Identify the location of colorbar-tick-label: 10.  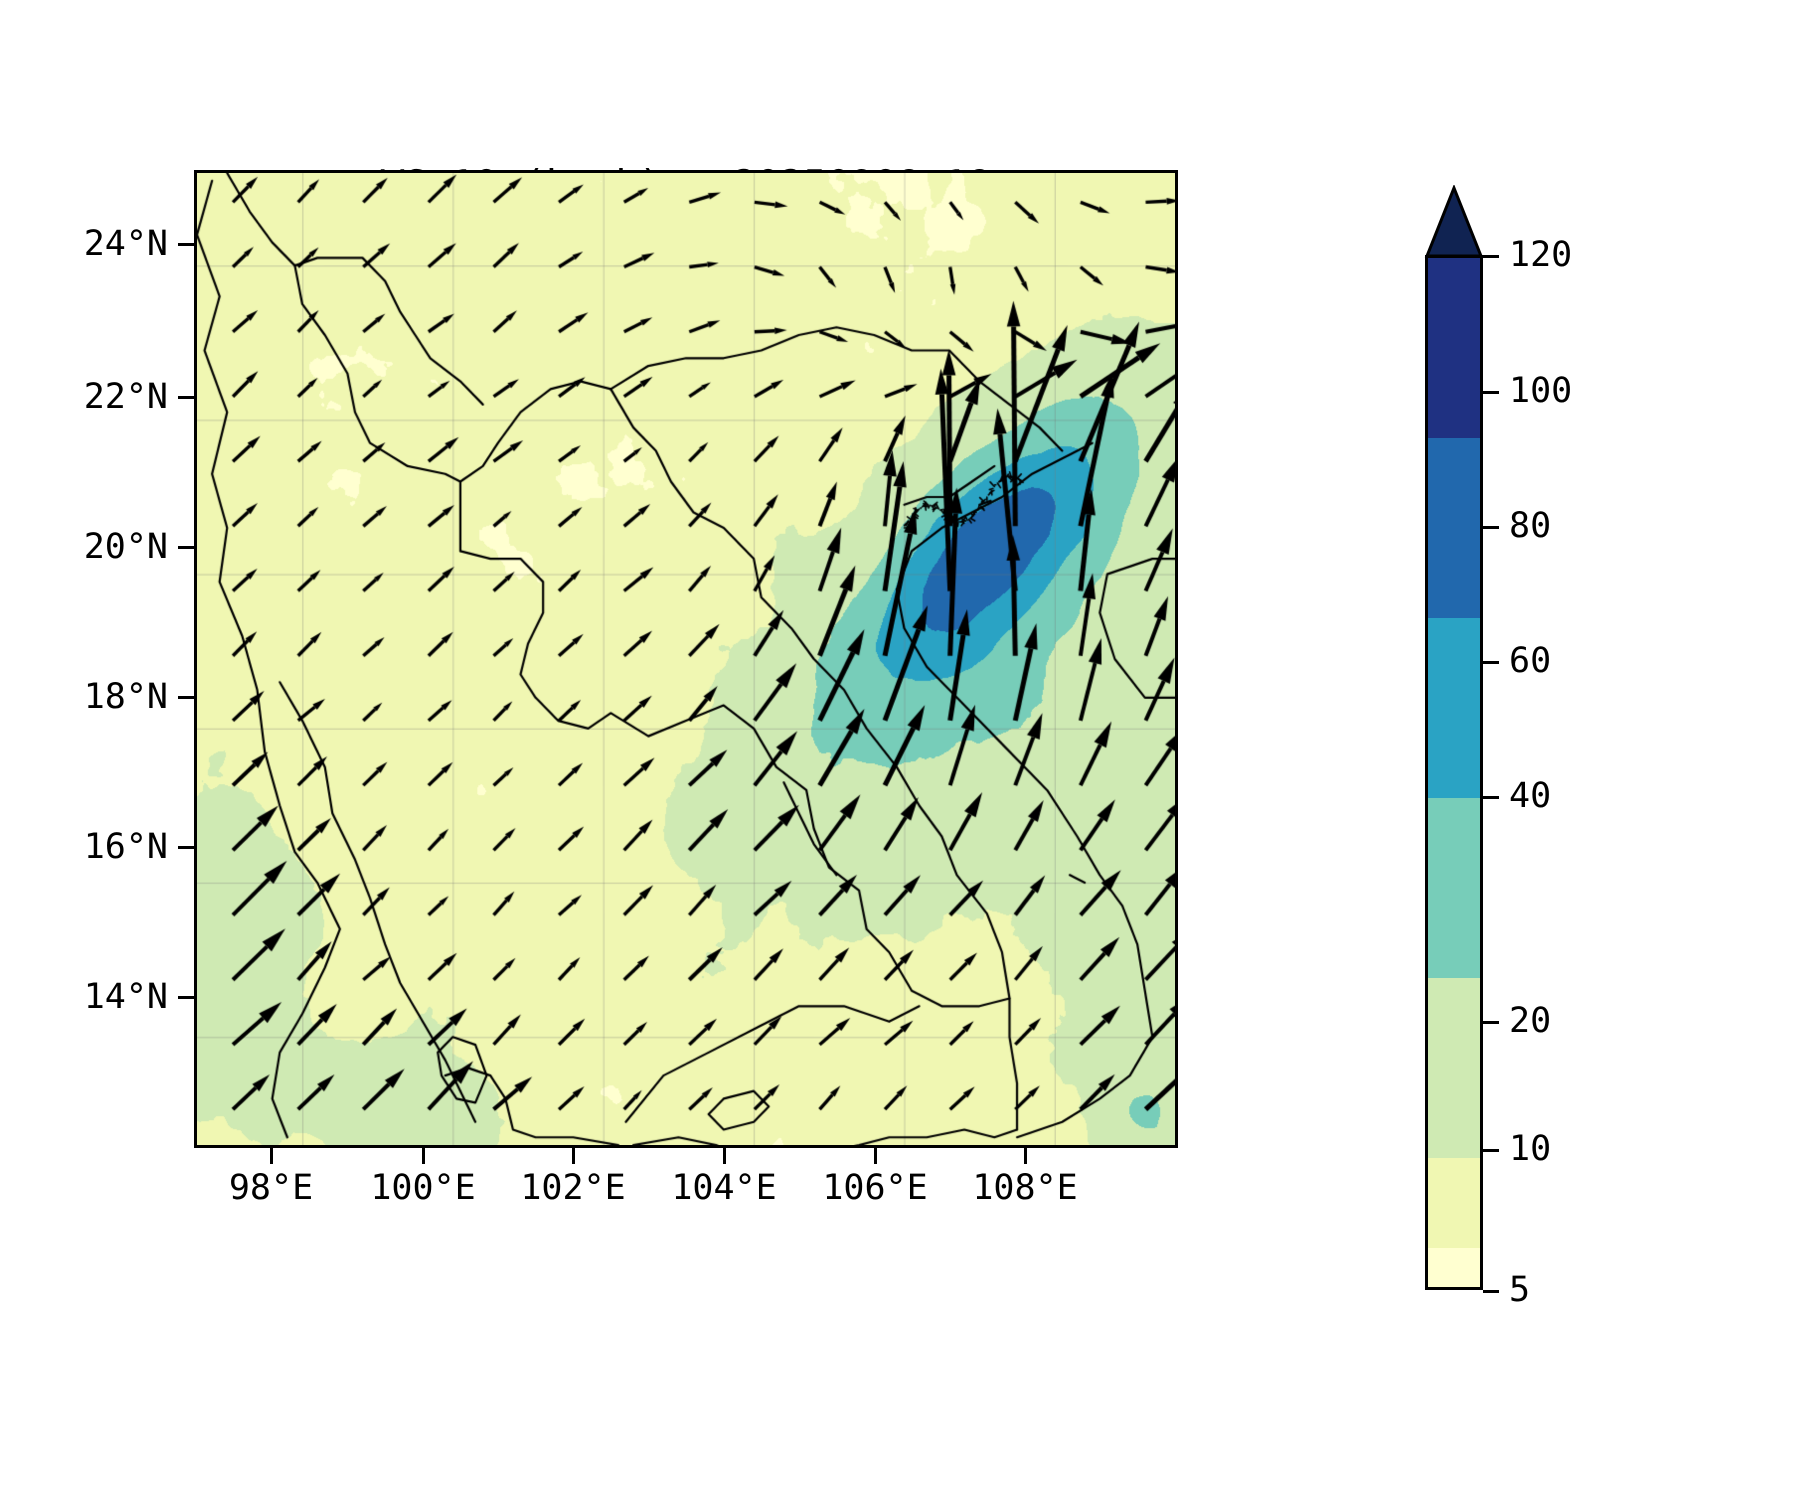
(1530, 1149).